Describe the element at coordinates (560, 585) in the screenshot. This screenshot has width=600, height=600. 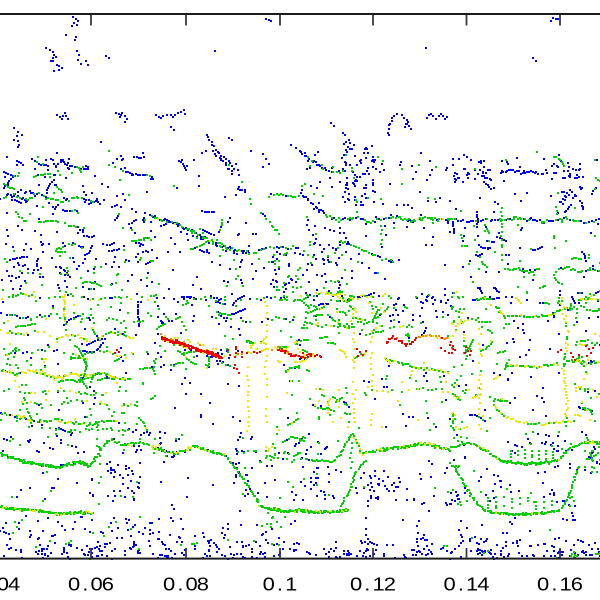
I see `svg-text: 0.16` at that location.